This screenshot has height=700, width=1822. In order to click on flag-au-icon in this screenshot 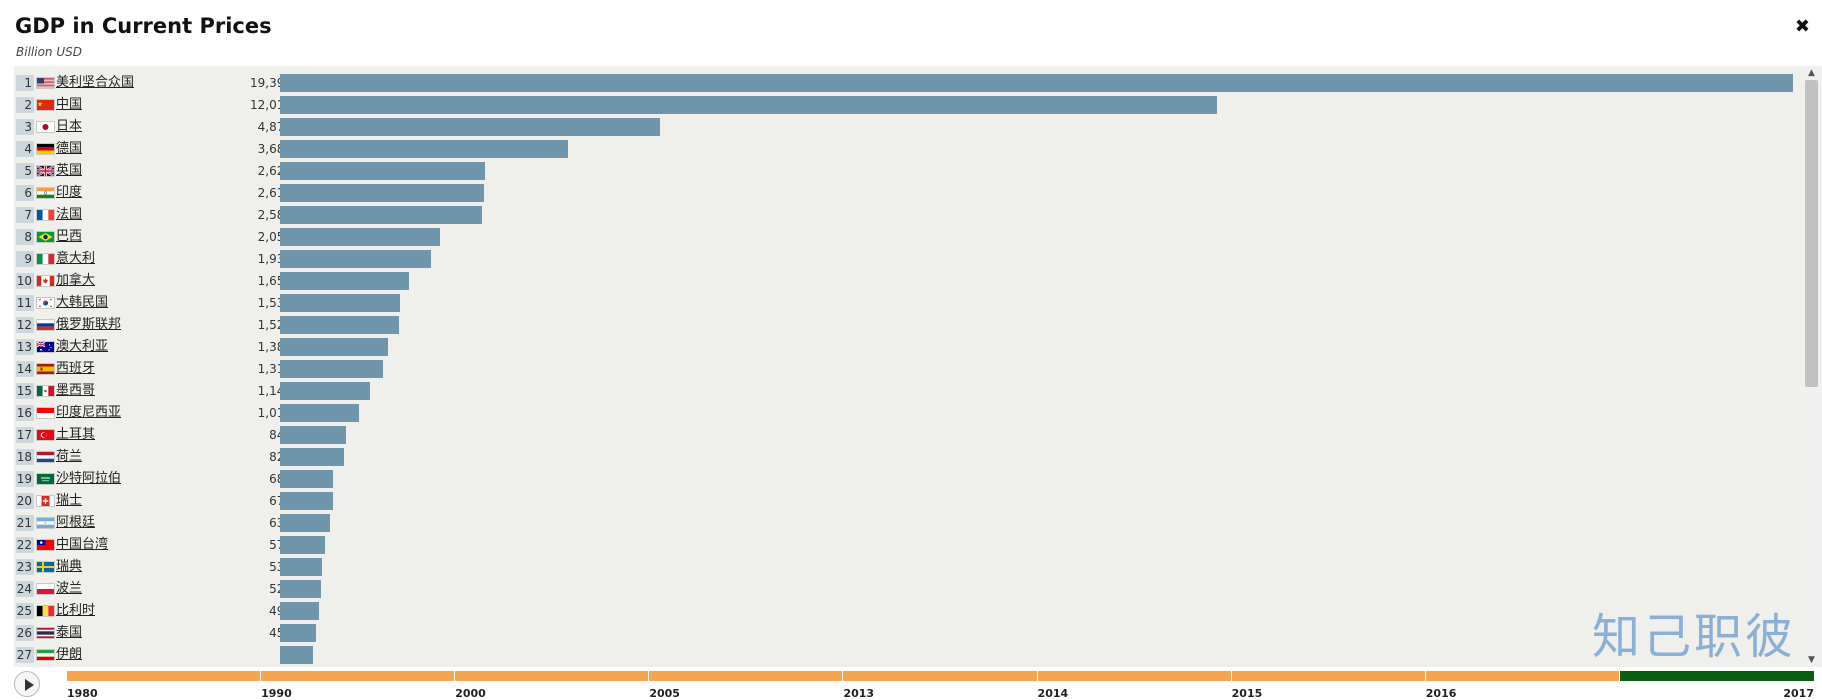, I will do `click(45, 347)`.